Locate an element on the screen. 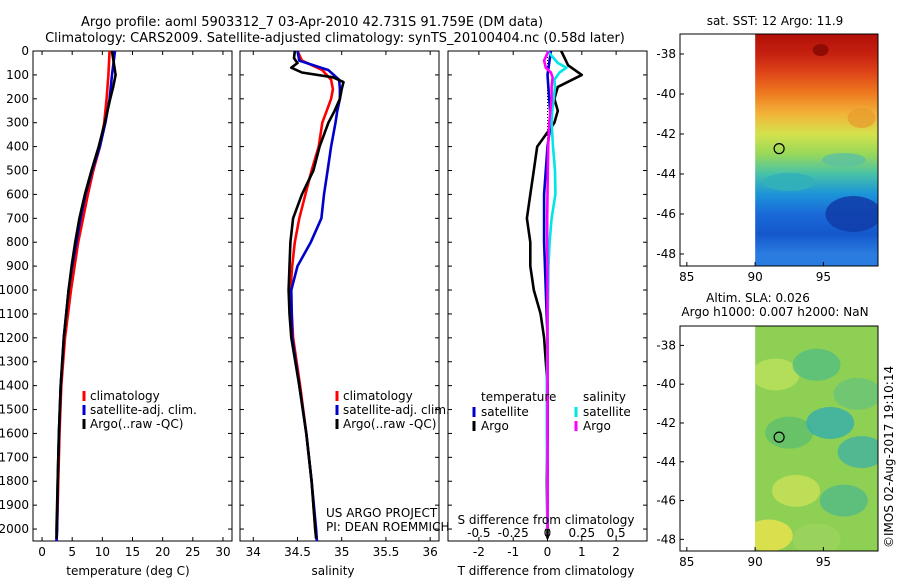 This screenshot has height=580, width=900. sst-cold-eddy is located at coordinates (852, 214).